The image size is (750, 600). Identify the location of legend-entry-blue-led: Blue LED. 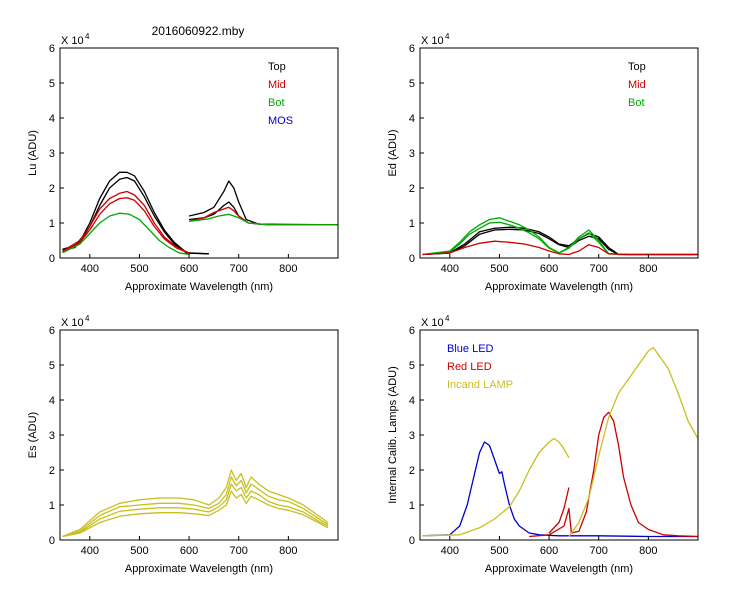
(470, 349).